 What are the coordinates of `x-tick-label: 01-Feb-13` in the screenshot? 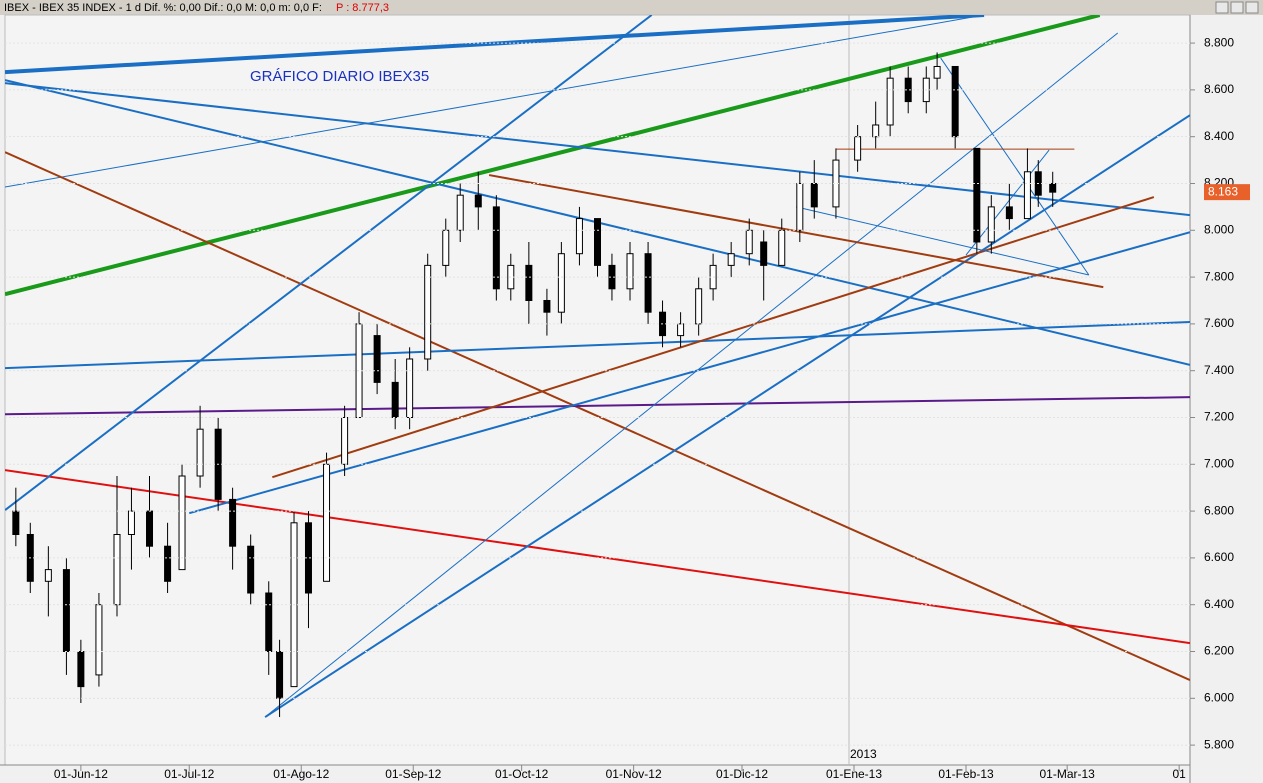 It's located at (966, 774).